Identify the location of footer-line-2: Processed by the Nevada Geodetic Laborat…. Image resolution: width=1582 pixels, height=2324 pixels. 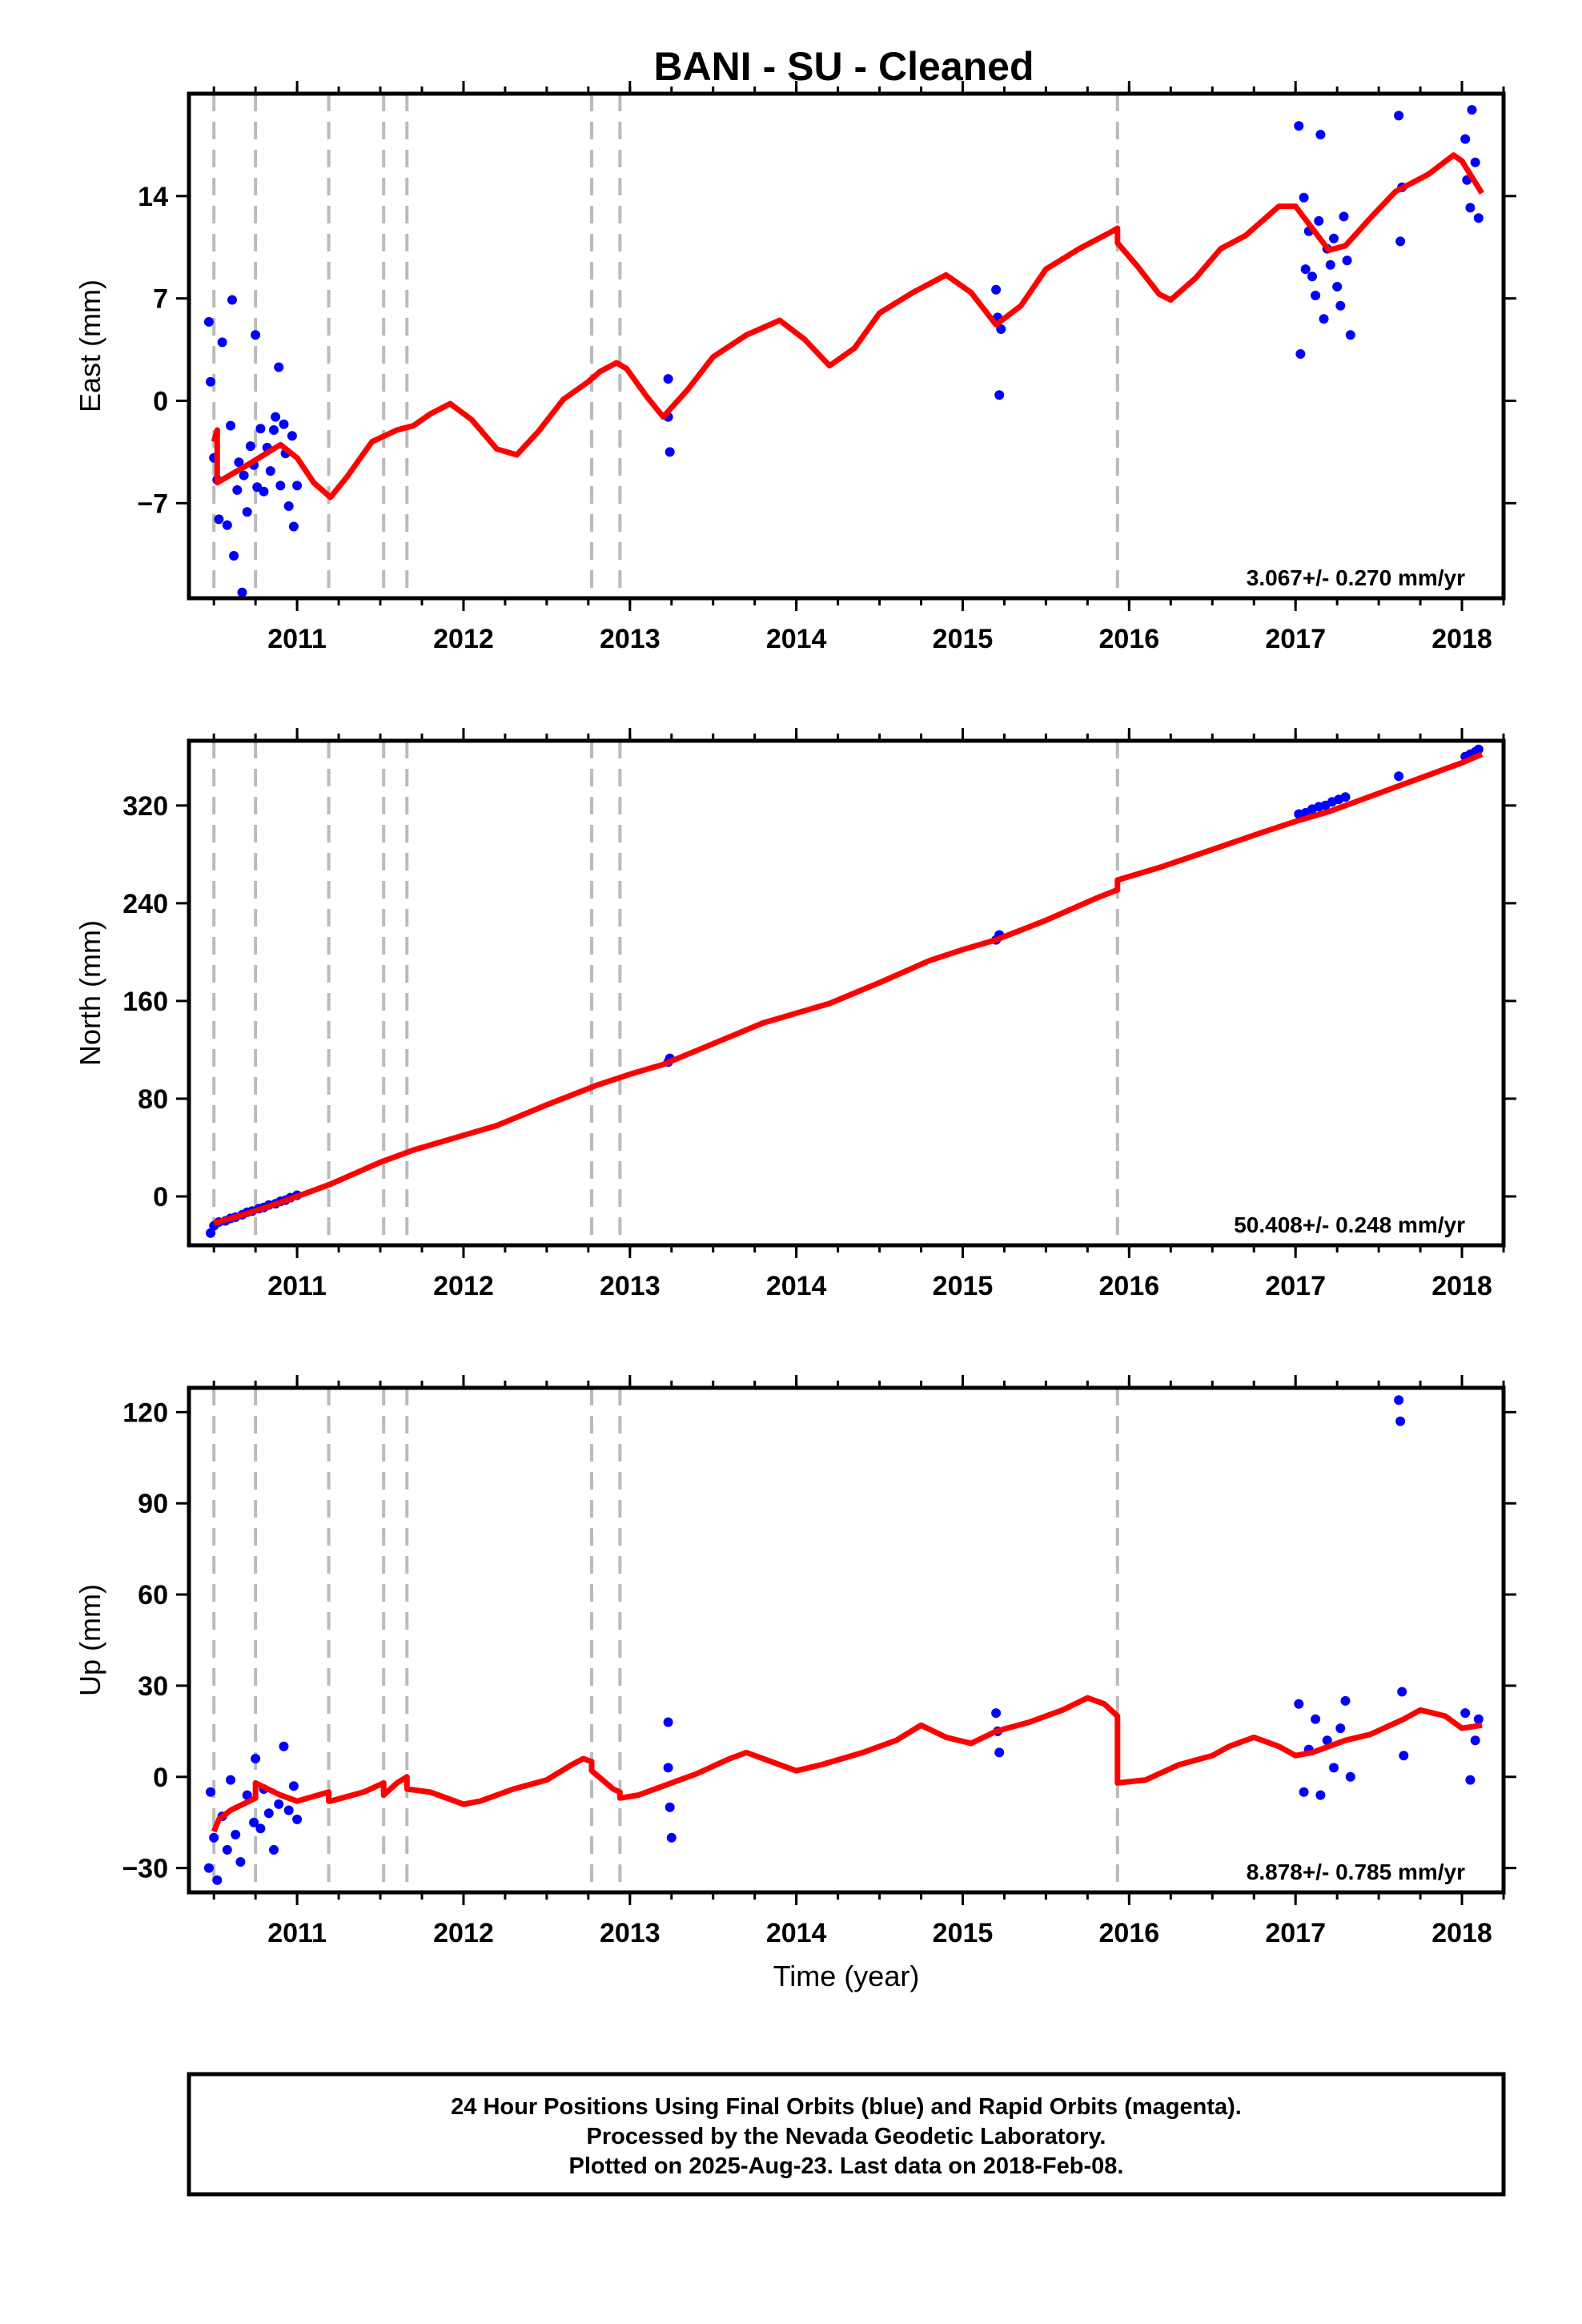
(847, 2136).